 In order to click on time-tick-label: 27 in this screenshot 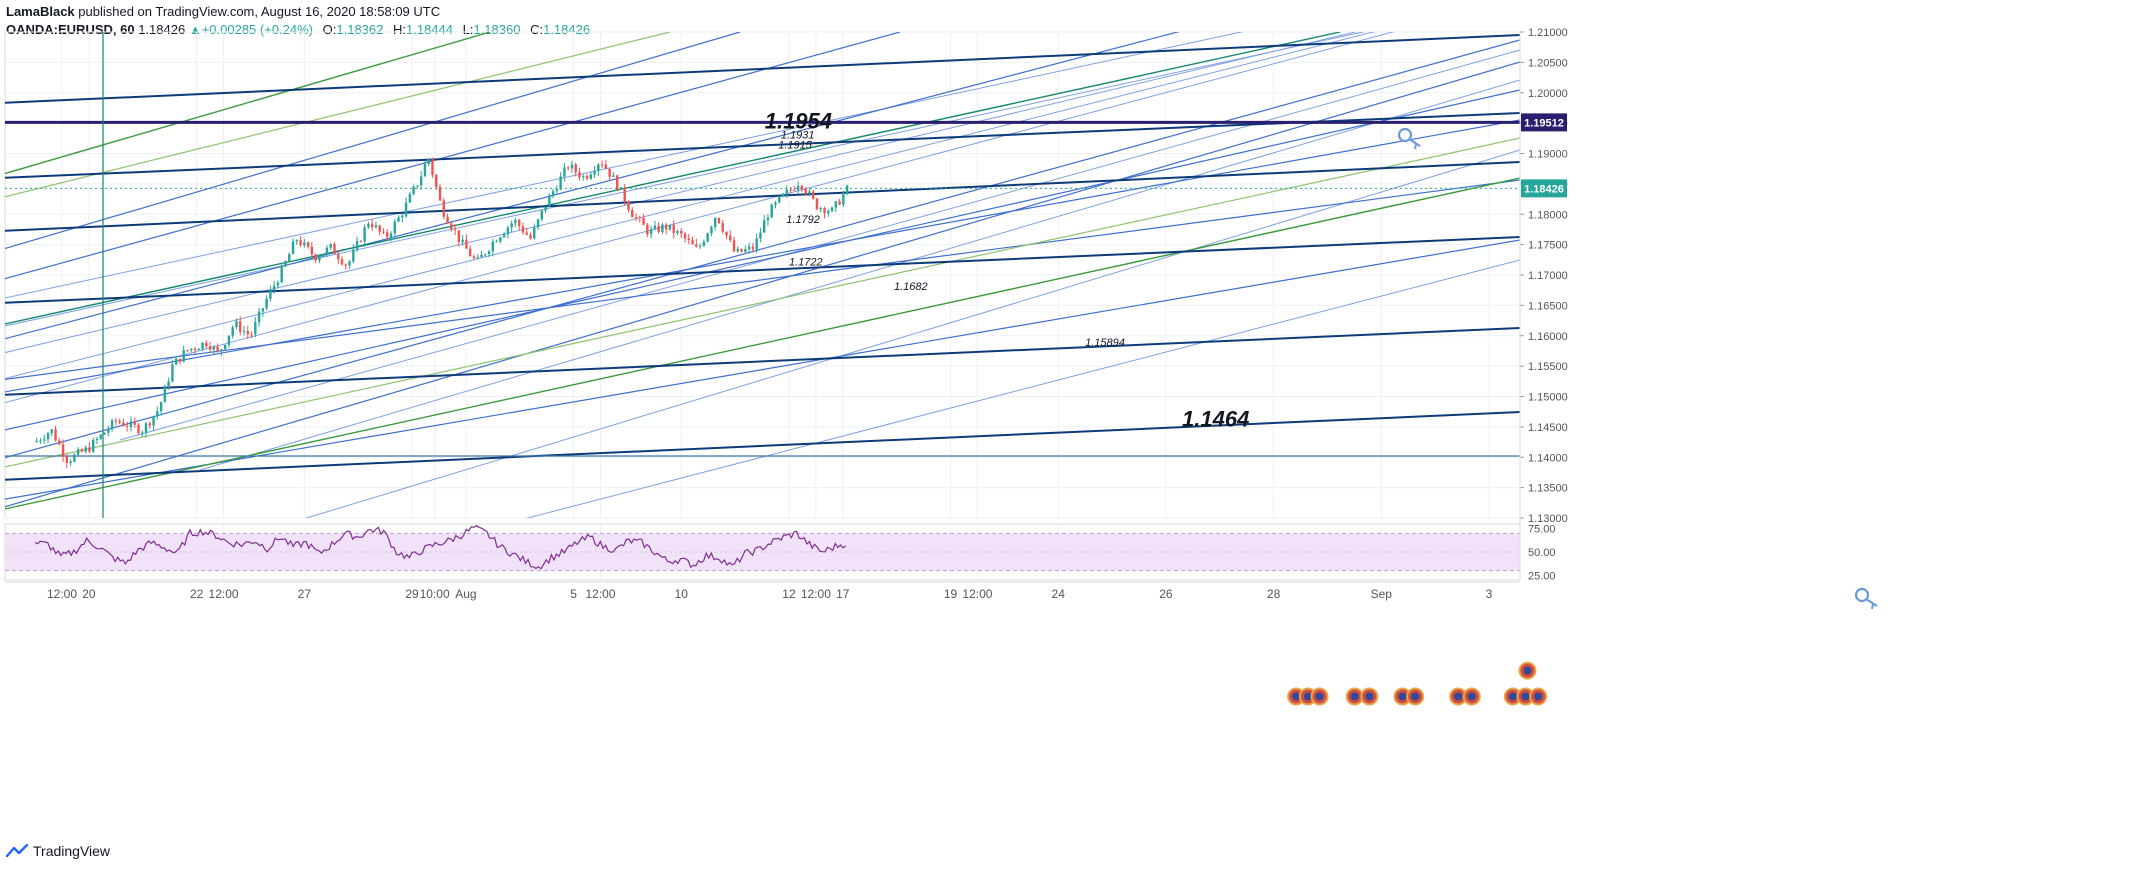, I will do `click(305, 594)`.